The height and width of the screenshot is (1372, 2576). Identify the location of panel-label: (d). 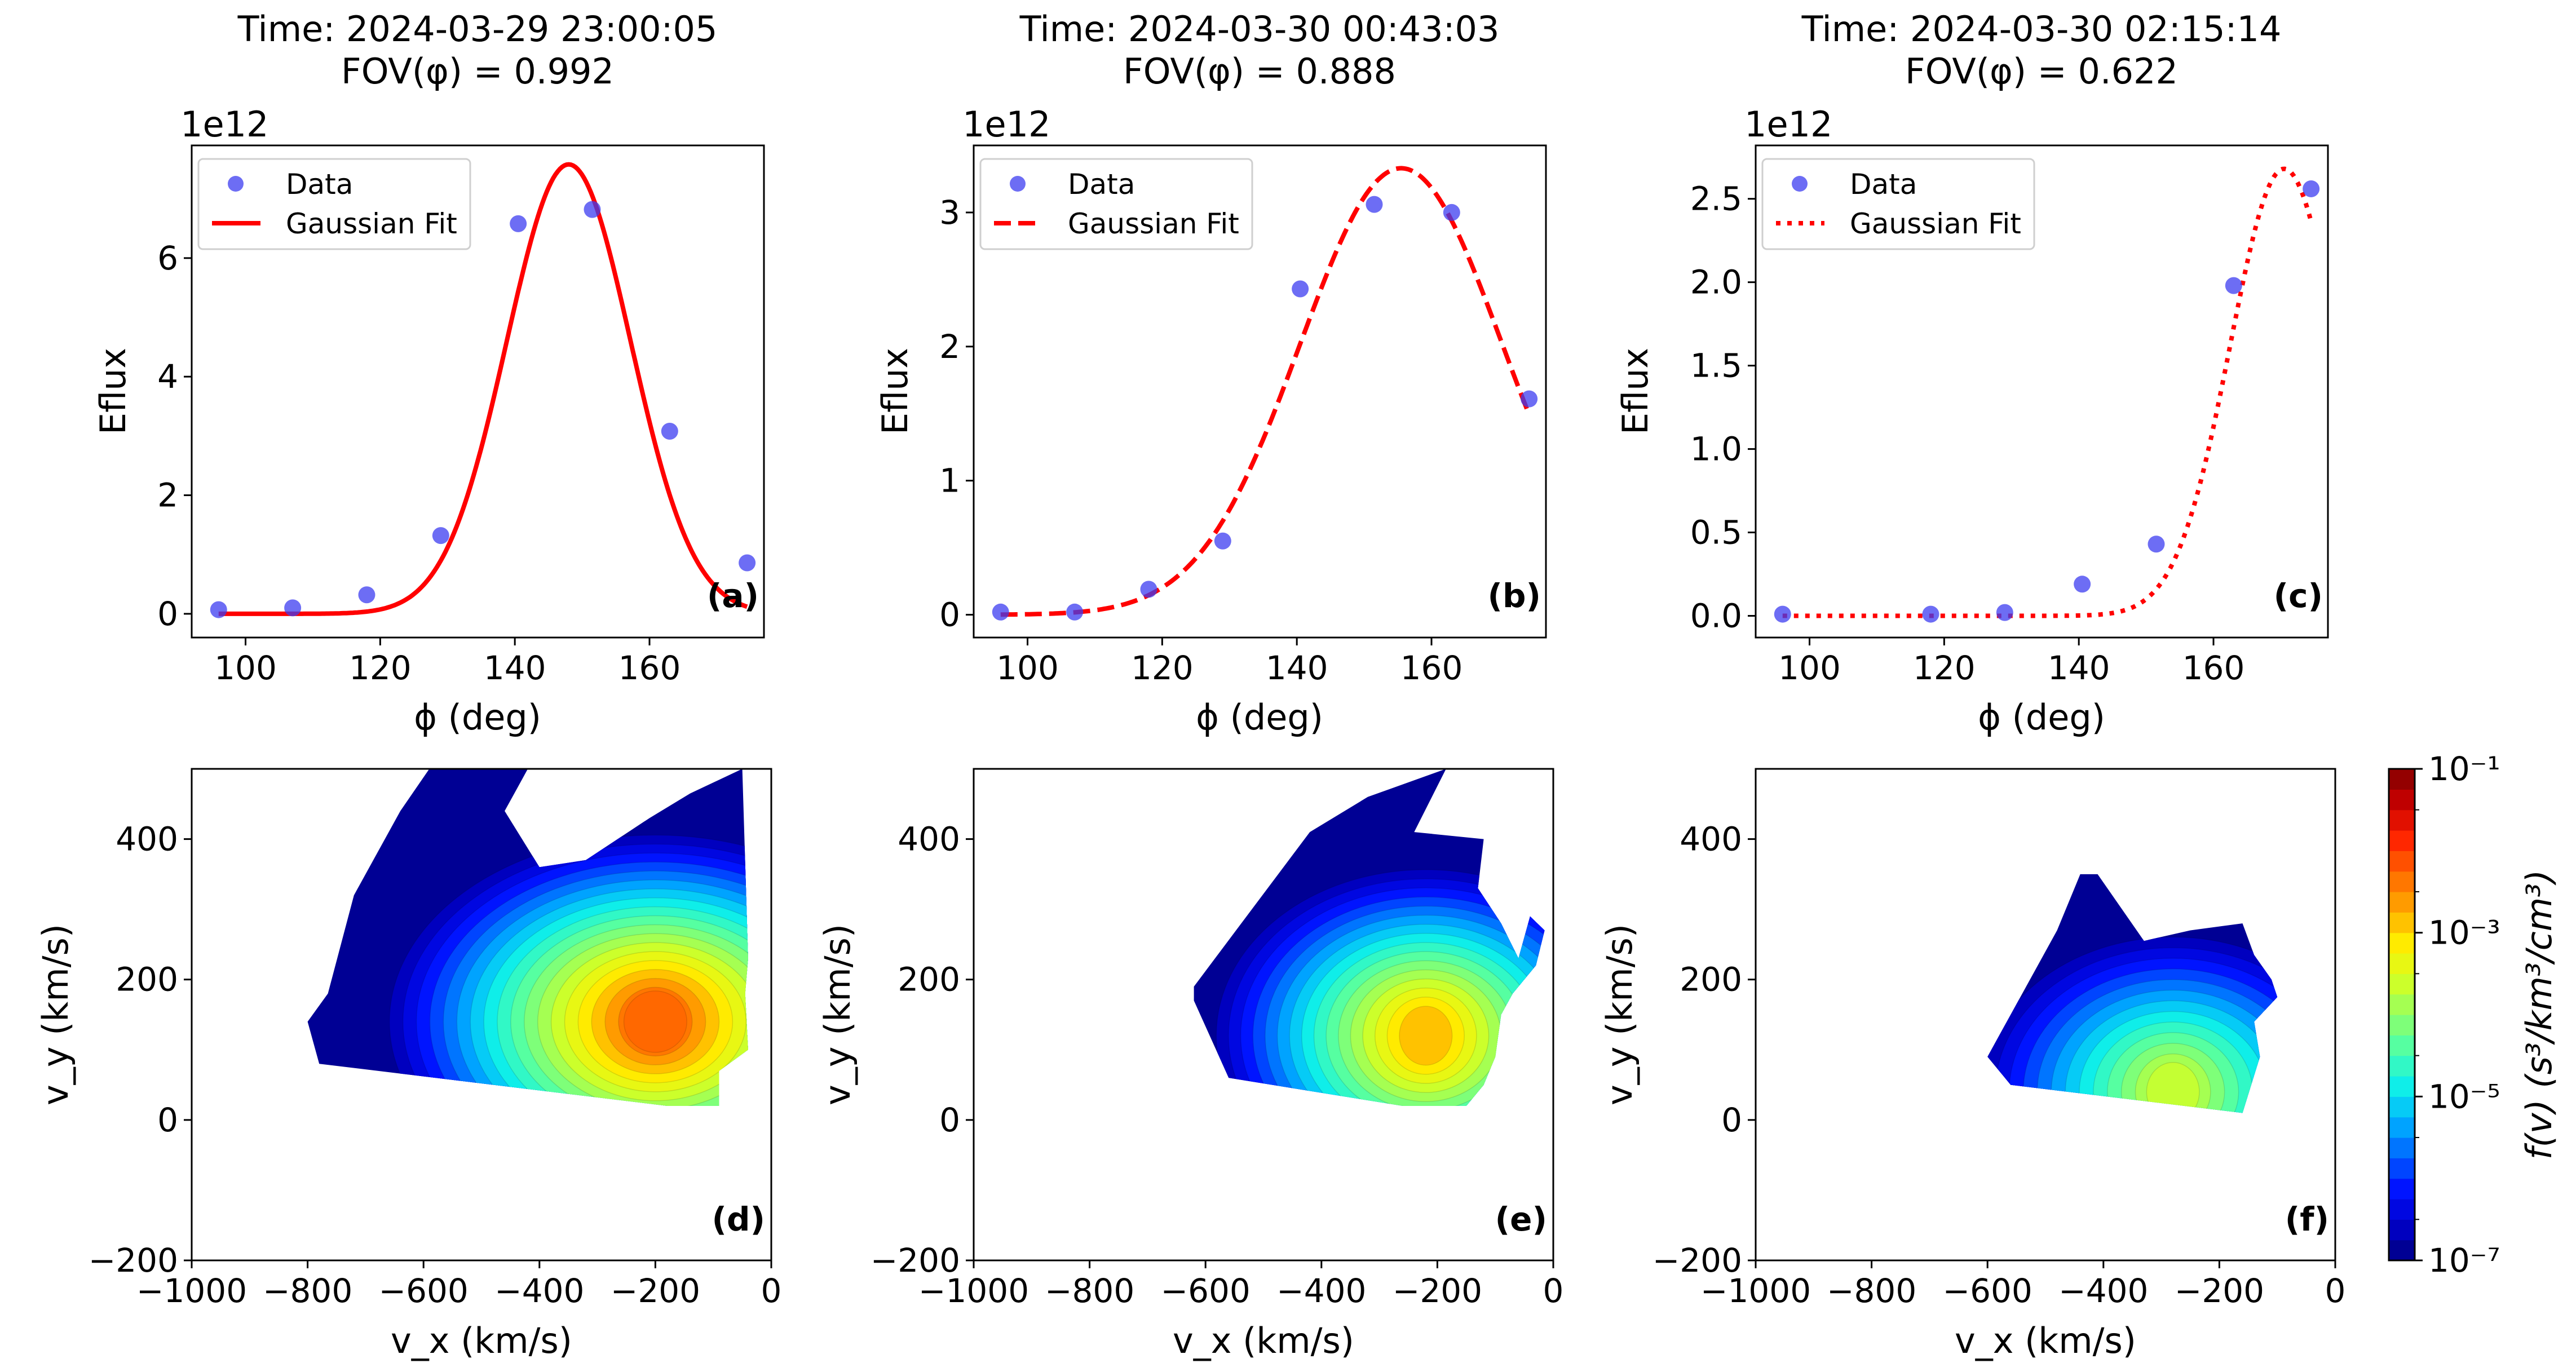
(739, 1219).